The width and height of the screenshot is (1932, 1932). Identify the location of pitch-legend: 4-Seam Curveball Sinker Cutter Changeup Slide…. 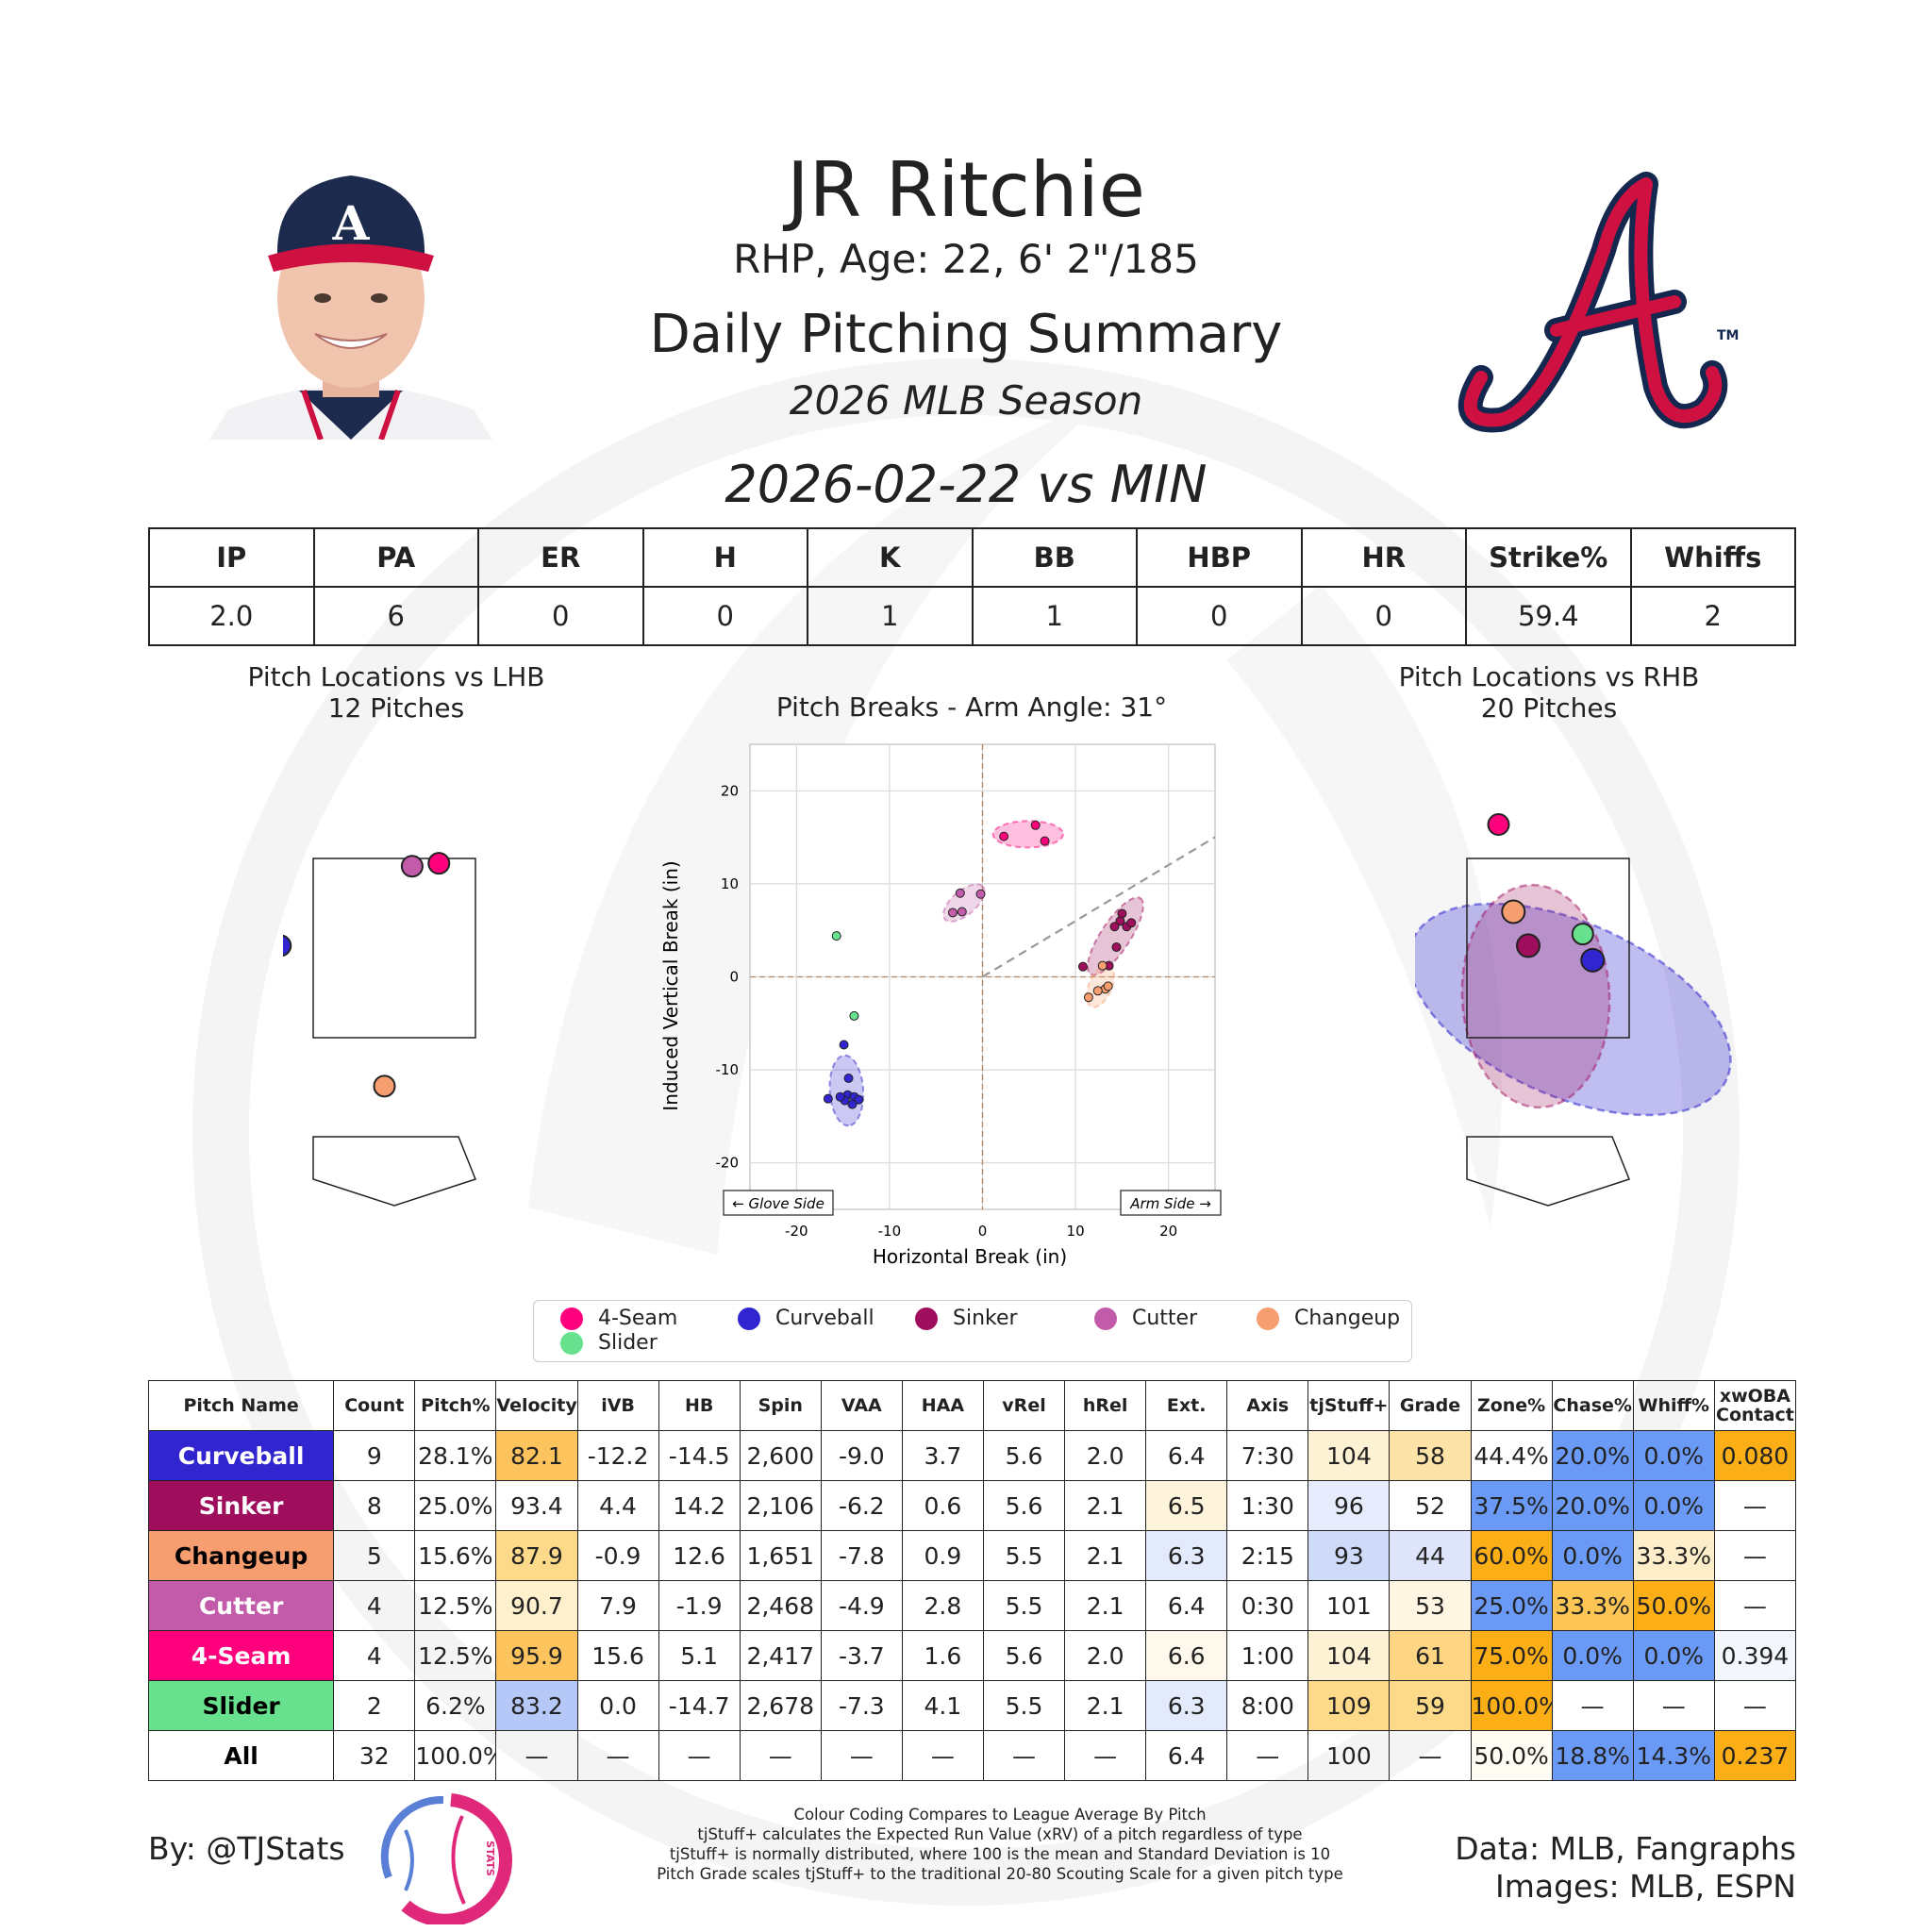
(972, 1331).